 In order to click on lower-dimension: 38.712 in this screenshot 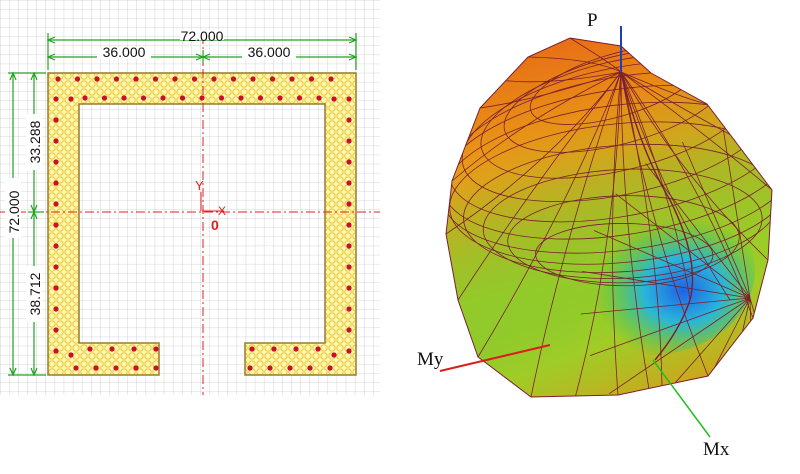, I will do `click(35, 293)`.